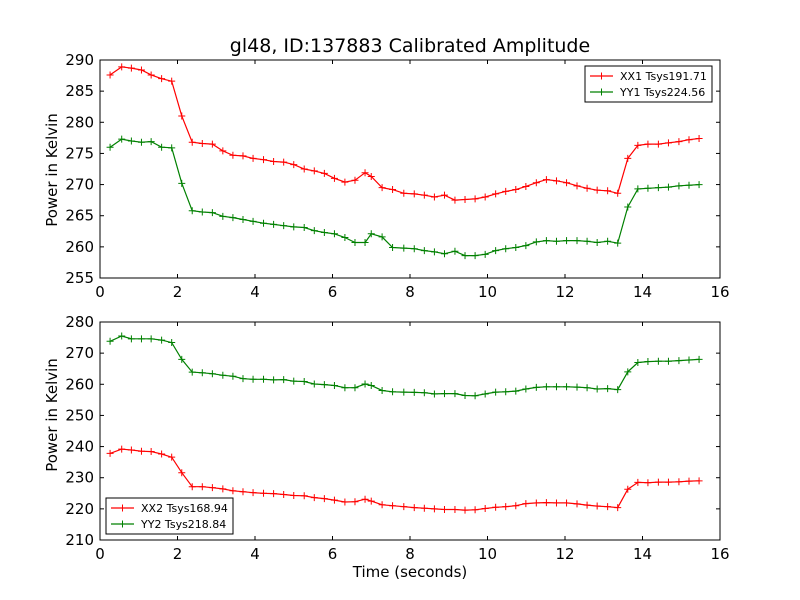 This screenshot has height=600, width=800. Describe the element at coordinates (79, 353) in the screenshot. I see `y-tick-label: 270` at that location.